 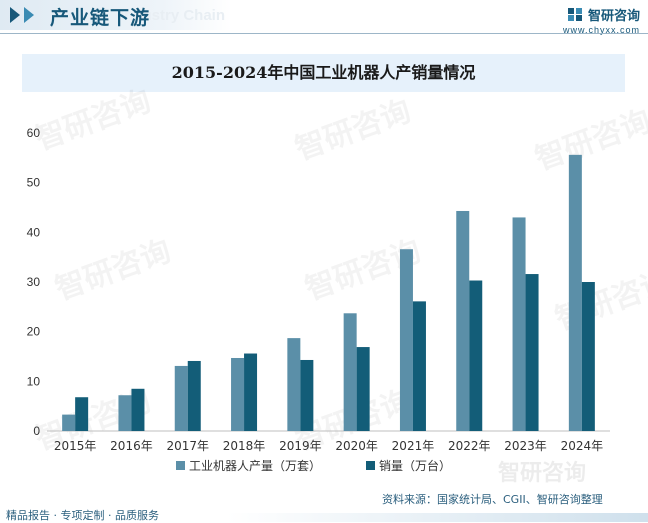 I want to click on footer-source: 资料来源：国家统计局、CGII、智研咨询整理, so click(x=492, y=499).